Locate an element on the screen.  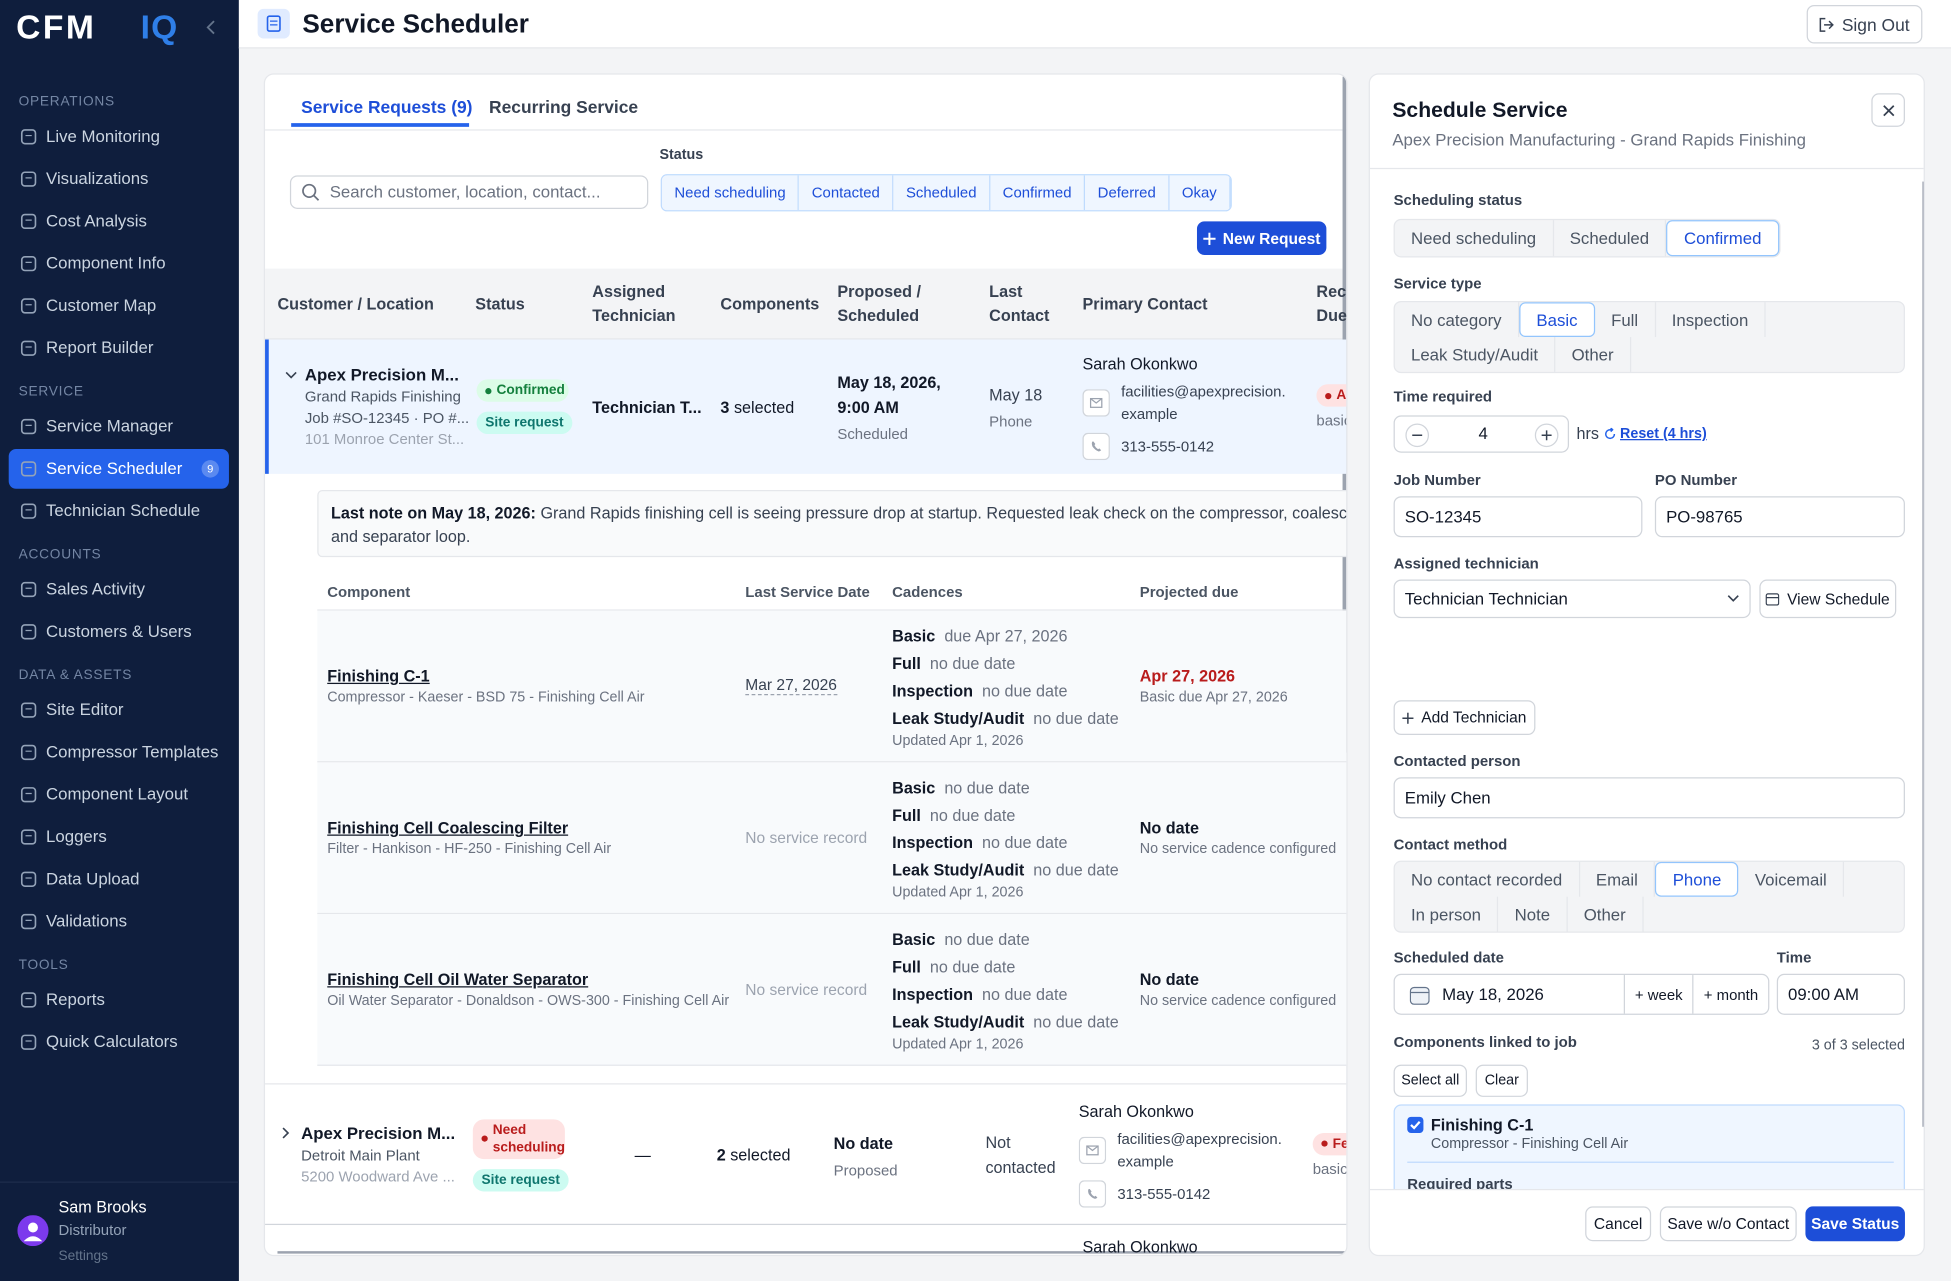
status-filter: Deferred is located at coordinates (1127, 193).